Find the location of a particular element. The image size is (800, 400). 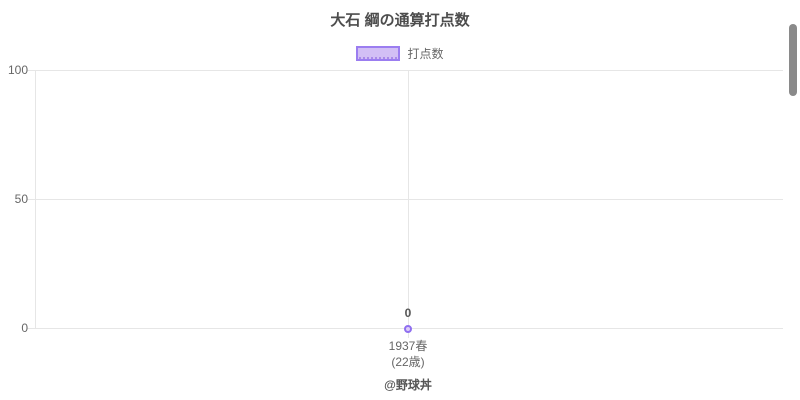

data-point-value-label: 0 is located at coordinates (408, 313).